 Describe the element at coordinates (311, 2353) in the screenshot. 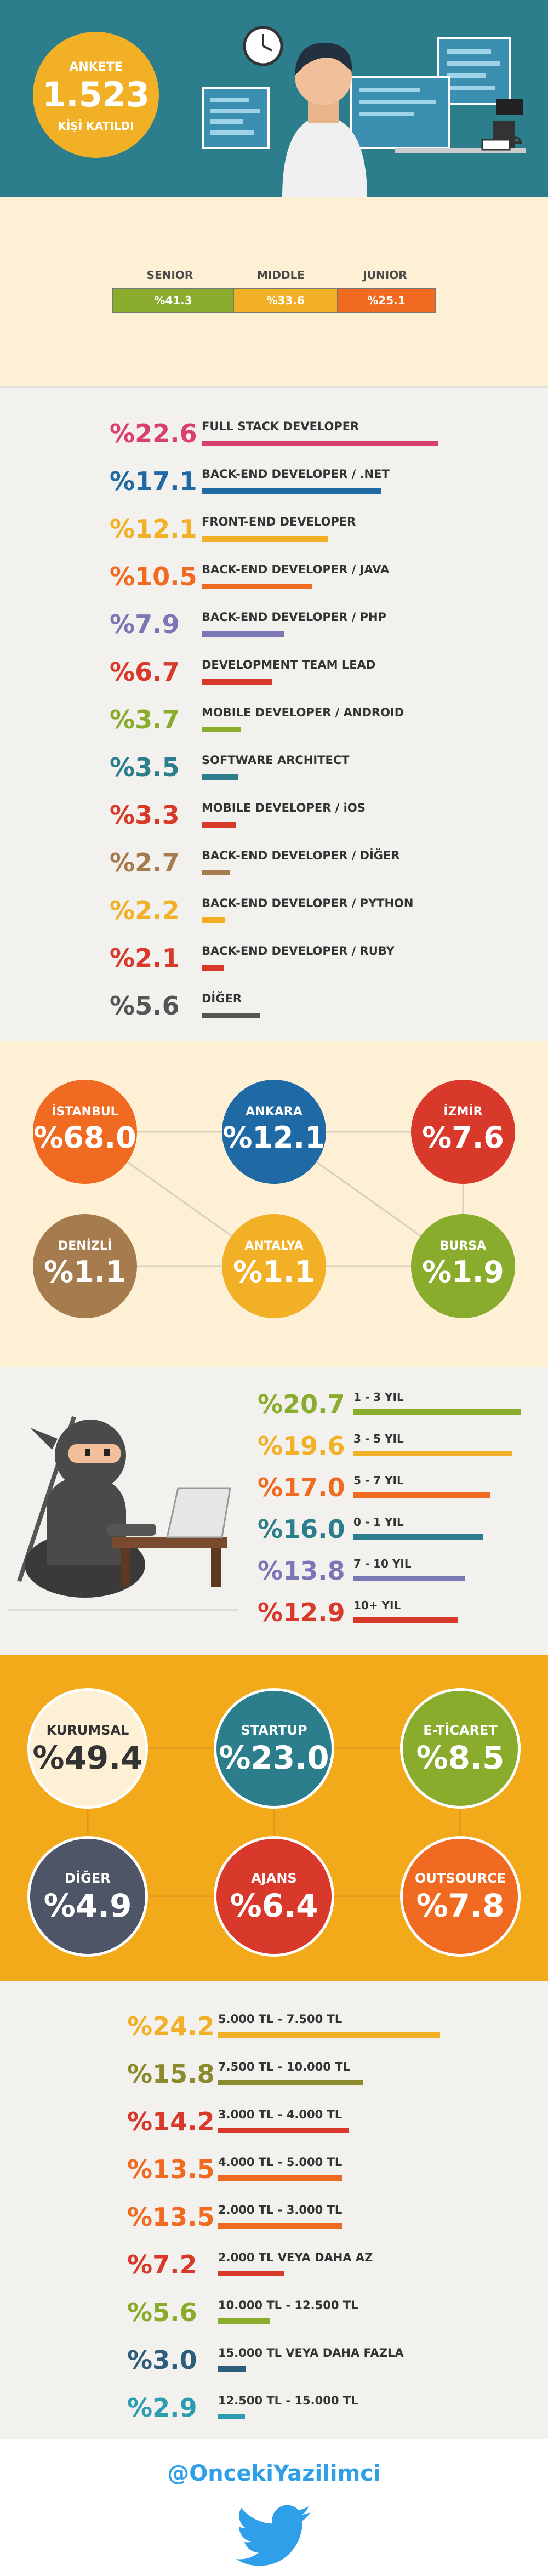

I see `salary-label: 15.000 TL VEYA DAHA FAZLA` at that location.